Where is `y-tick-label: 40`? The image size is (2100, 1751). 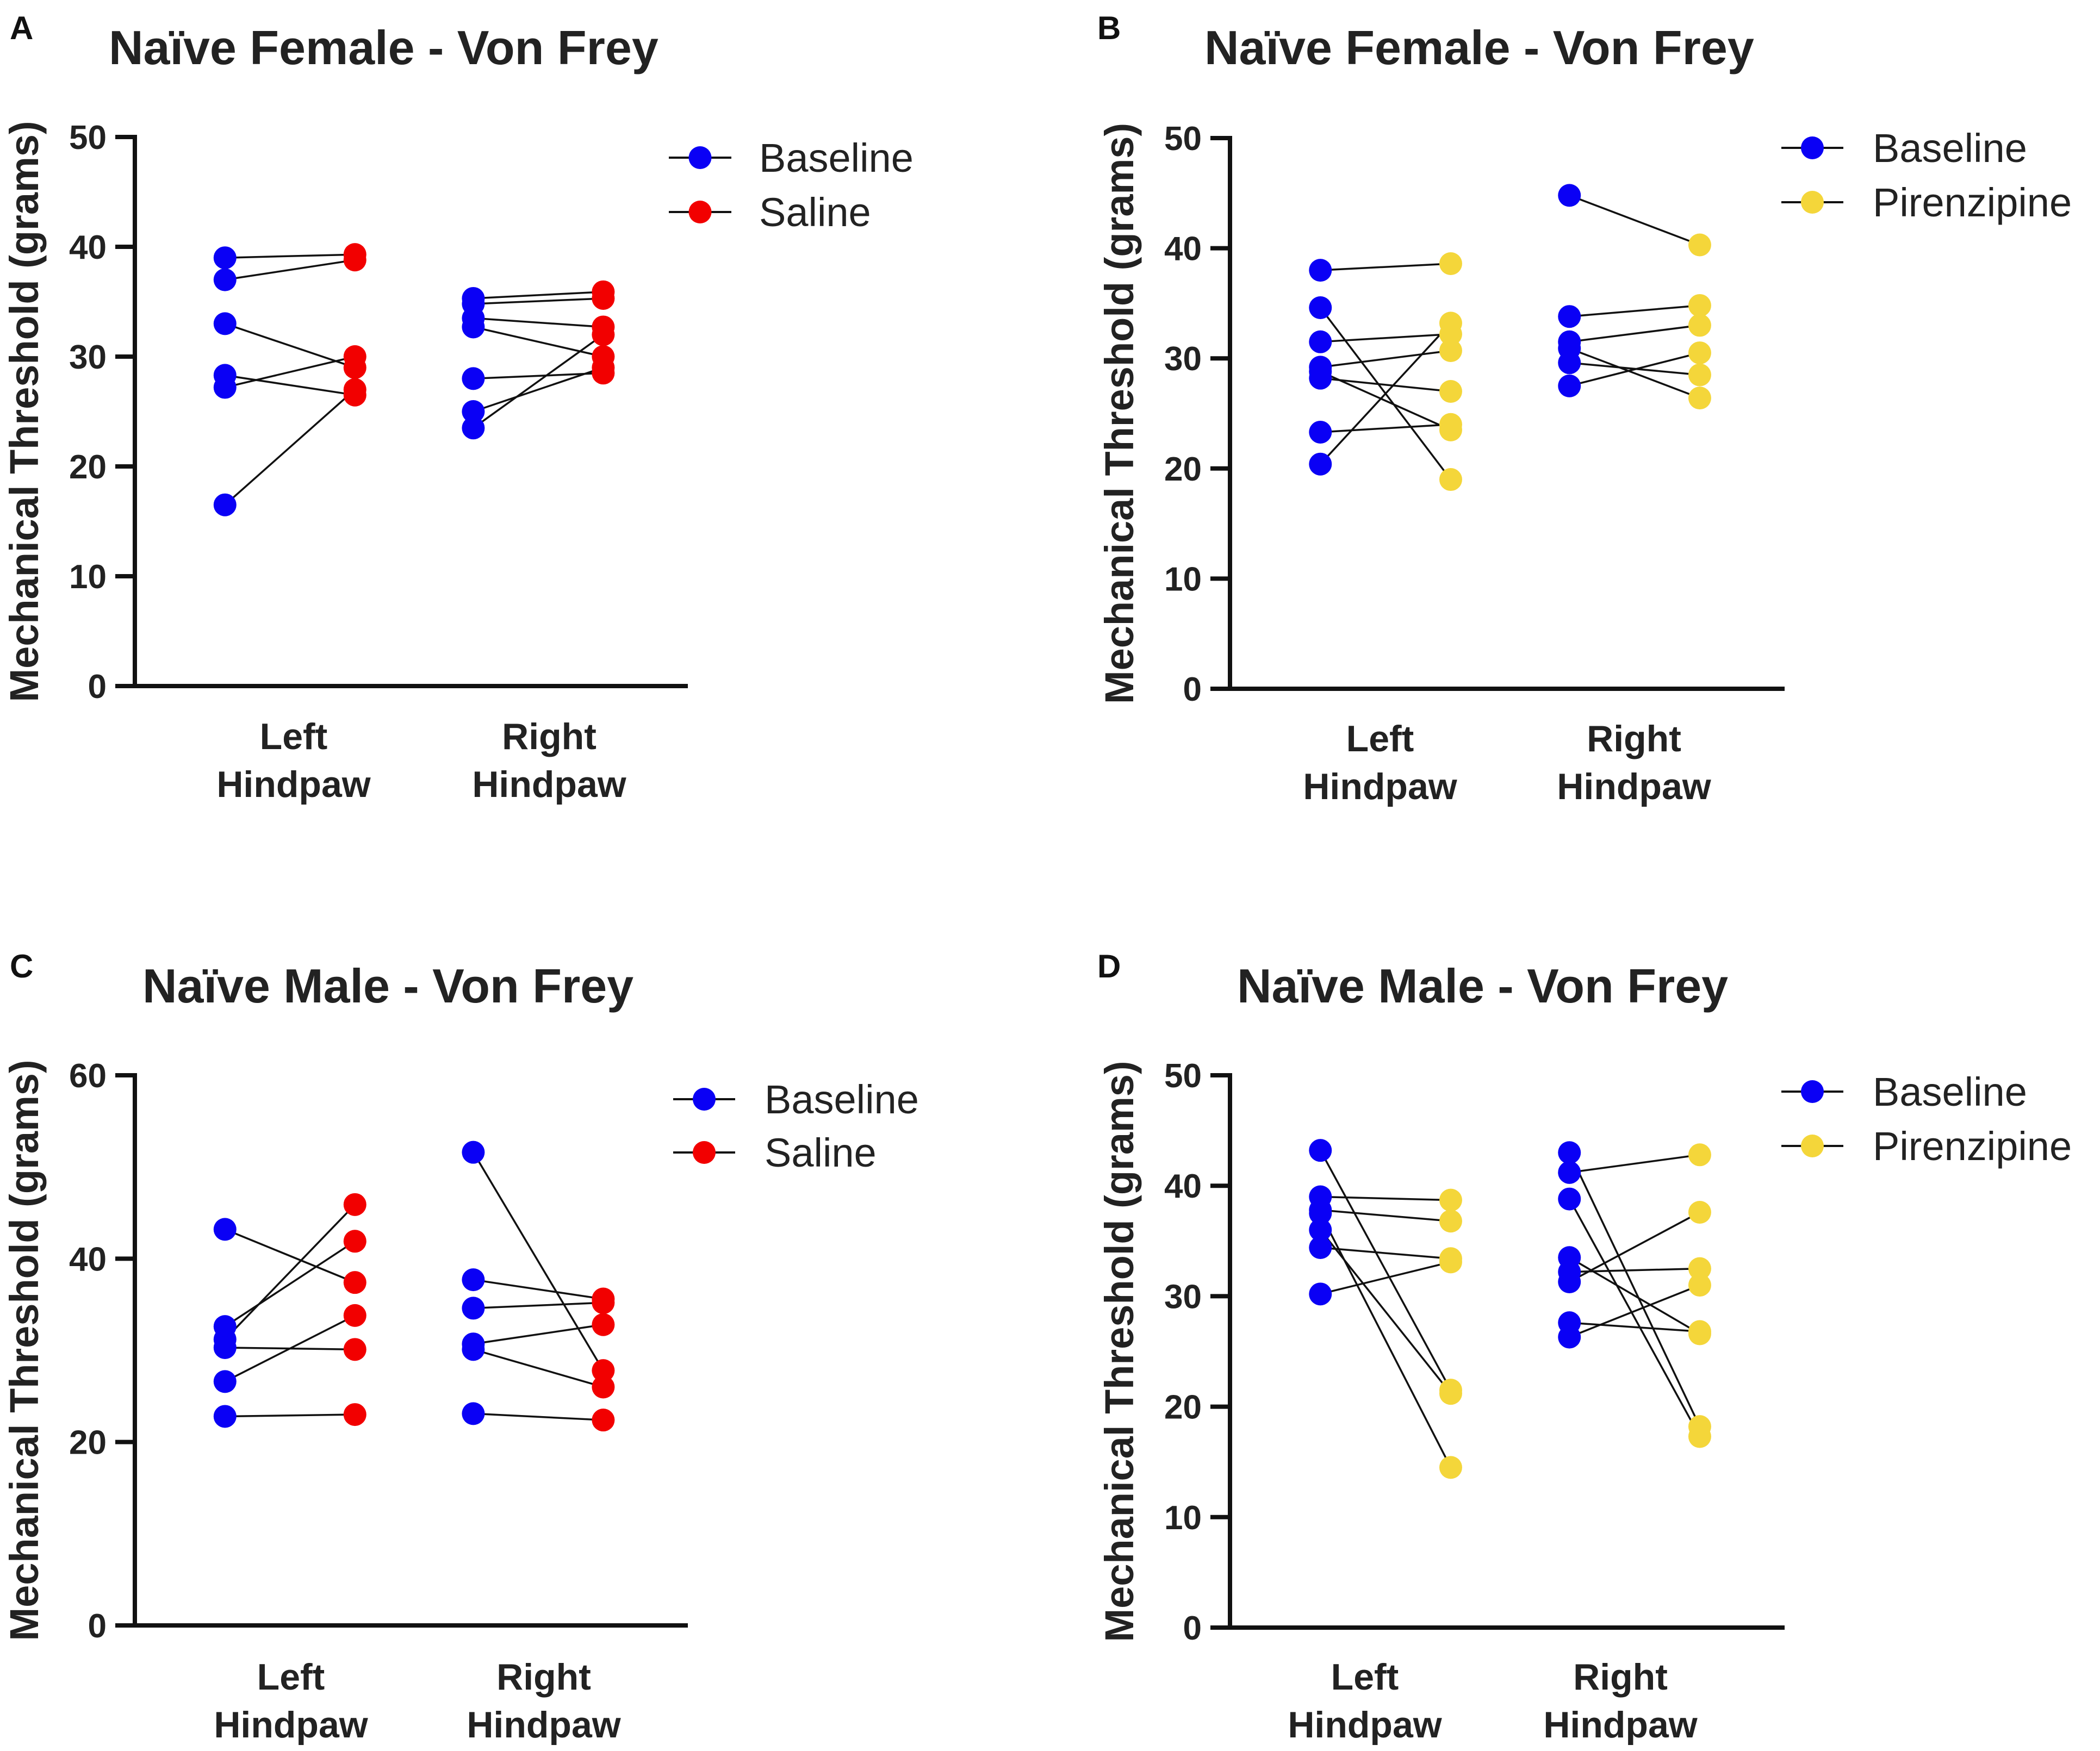 y-tick-label: 40 is located at coordinates (88, 1259).